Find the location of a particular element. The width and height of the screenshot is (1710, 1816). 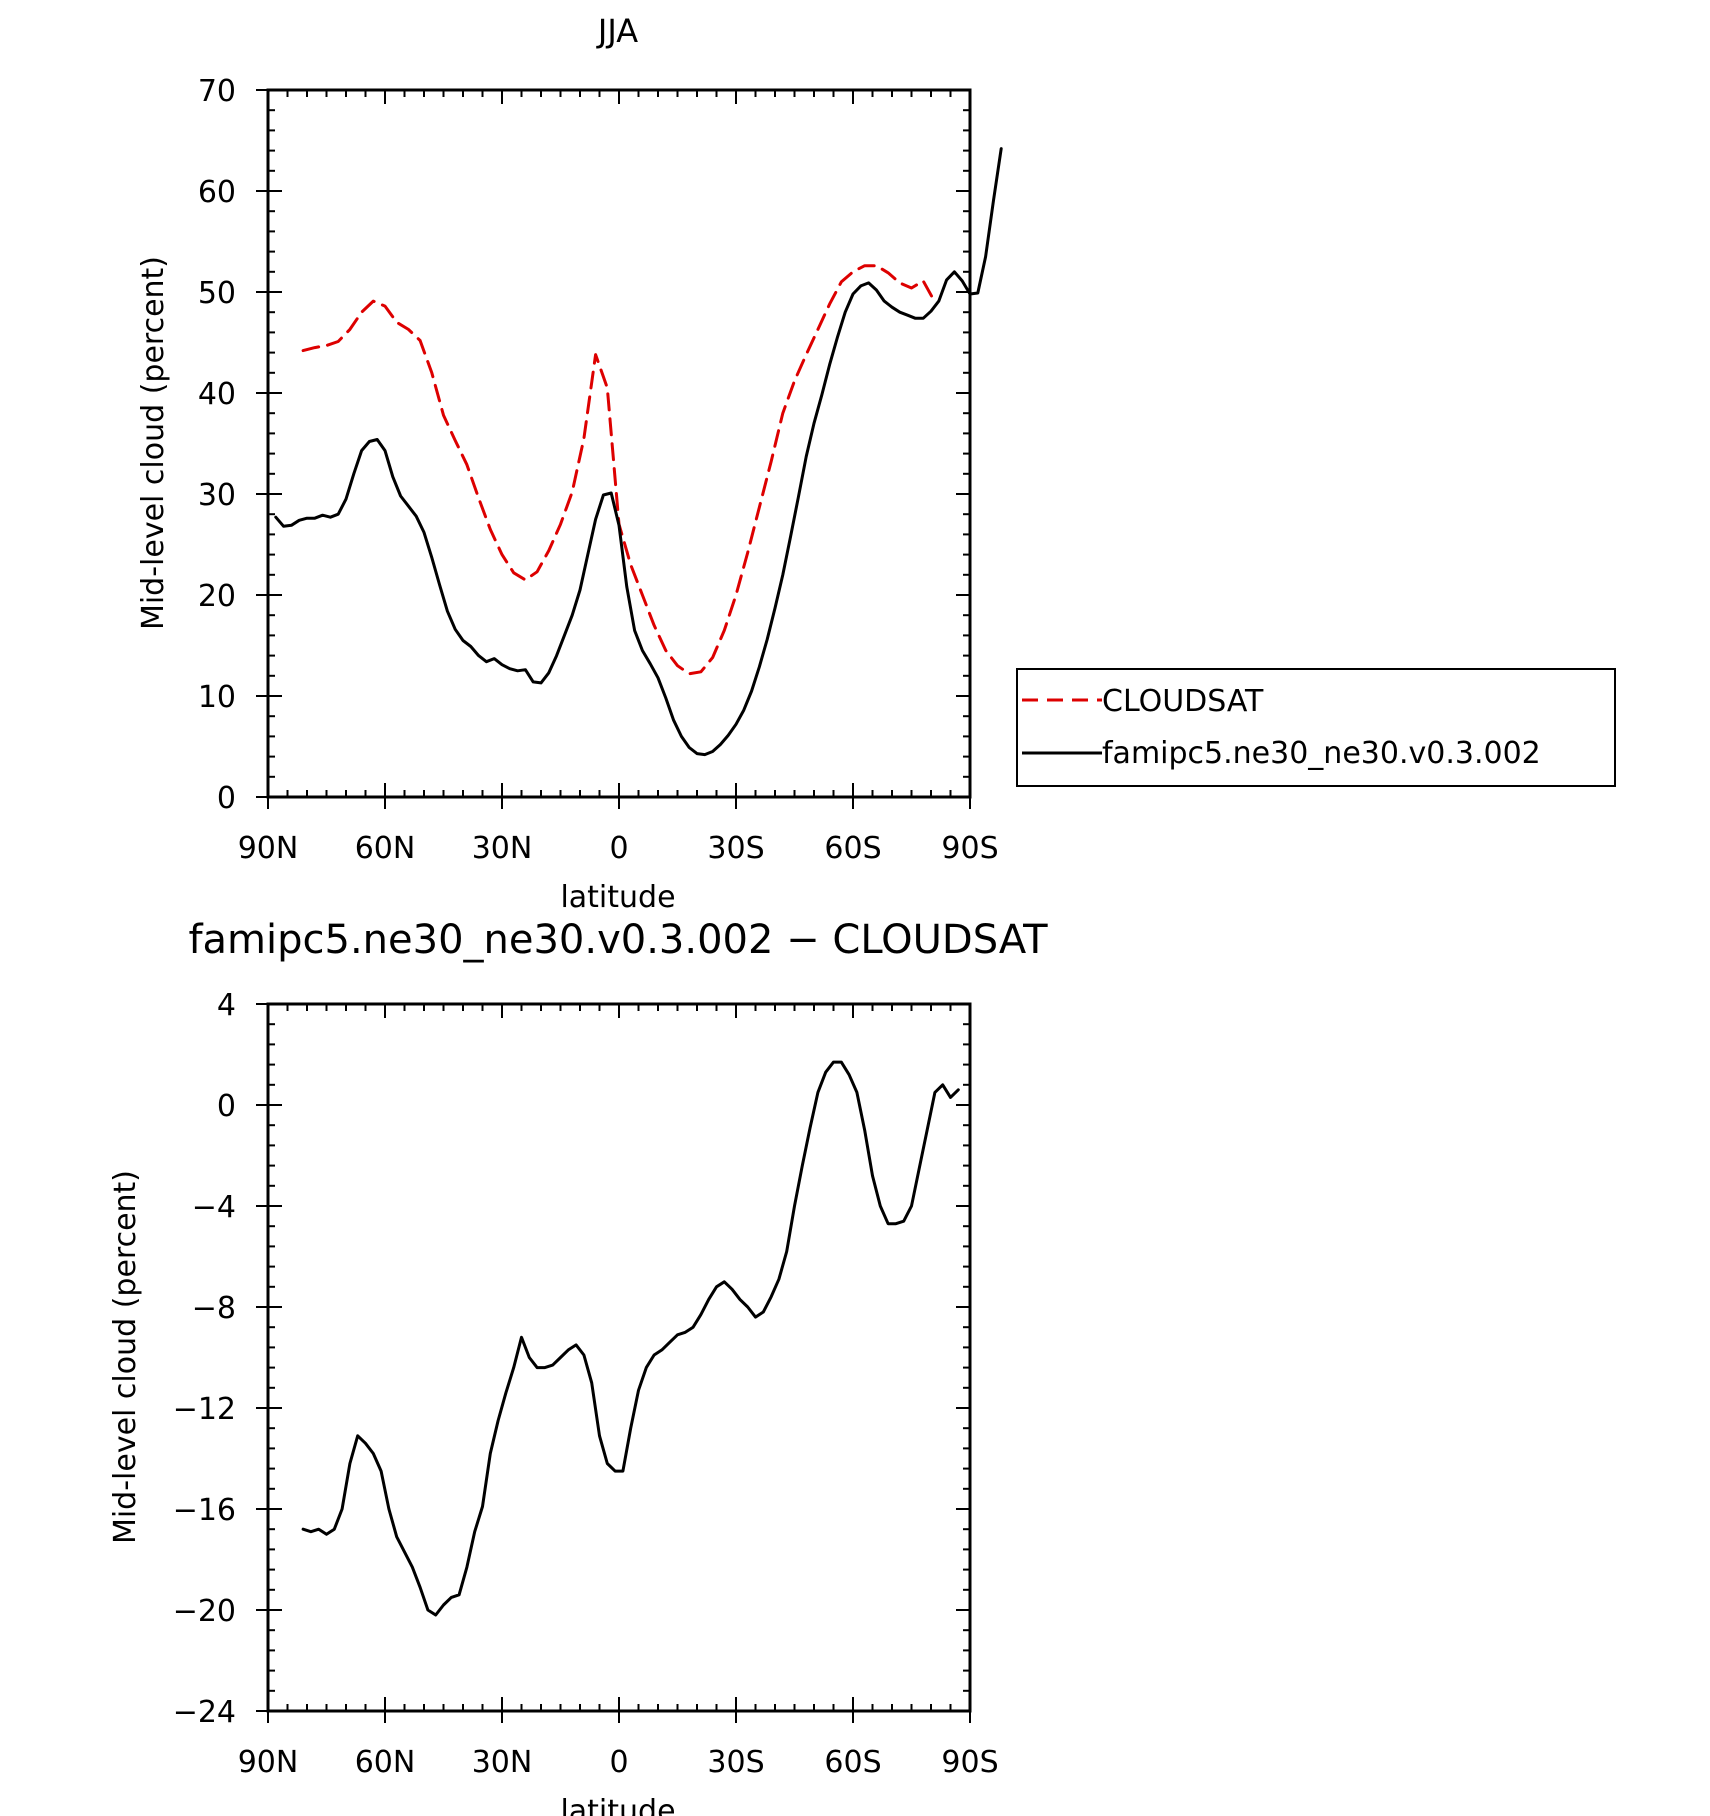

y-tick-label: −12 is located at coordinates (204, 1409).